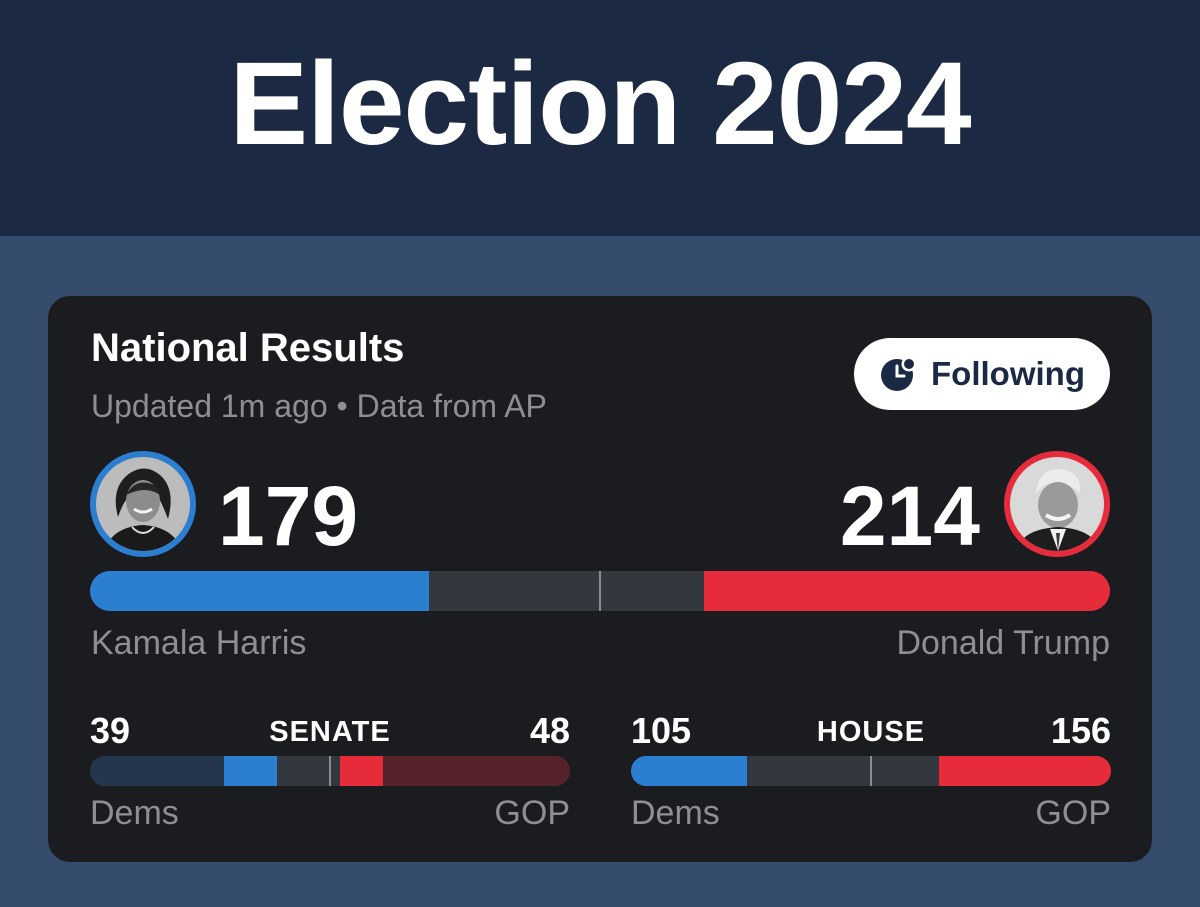  Describe the element at coordinates (248, 348) in the screenshot. I see `card-title: National Results` at that location.